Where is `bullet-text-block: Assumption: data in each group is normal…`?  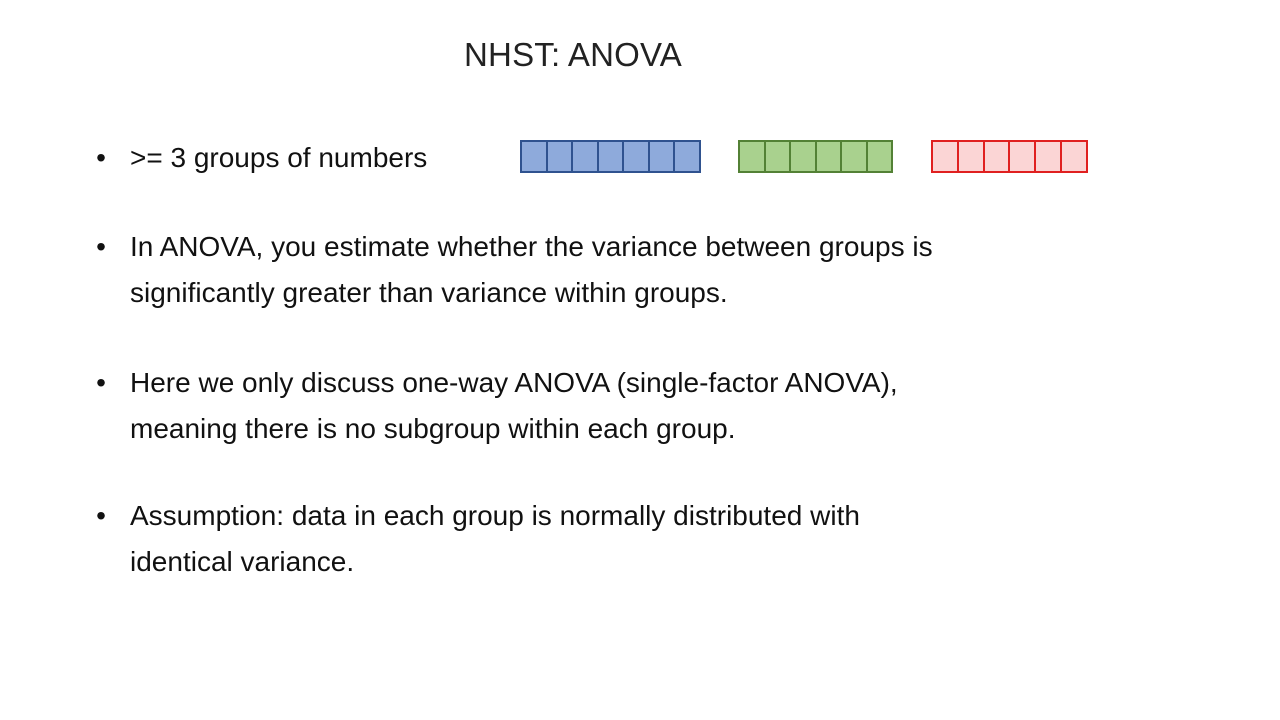 bullet-text-block: Assumption: data in each group is normal… is located at coordinates (495, 539).